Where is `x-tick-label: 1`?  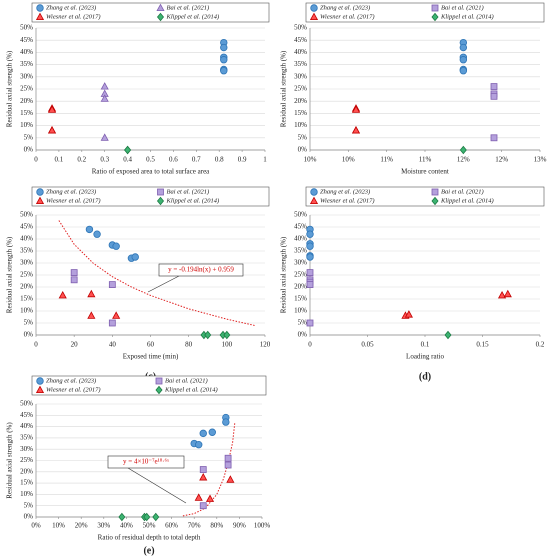 x-tick-label: 1 is located at coordinates (265, 160).